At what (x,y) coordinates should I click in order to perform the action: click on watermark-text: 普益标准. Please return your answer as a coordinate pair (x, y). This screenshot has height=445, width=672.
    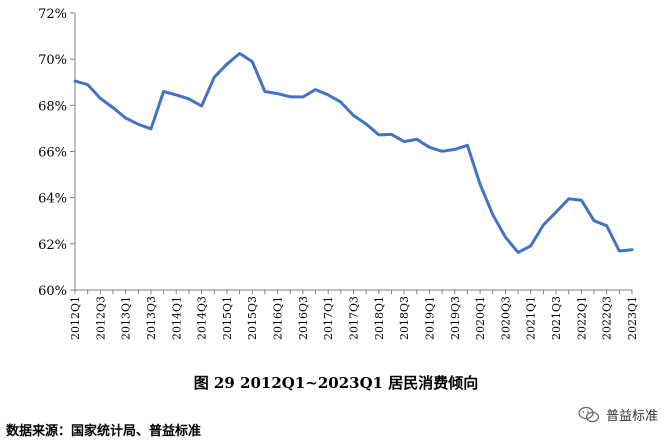
    Looking at the image, I should click on (631, 416).